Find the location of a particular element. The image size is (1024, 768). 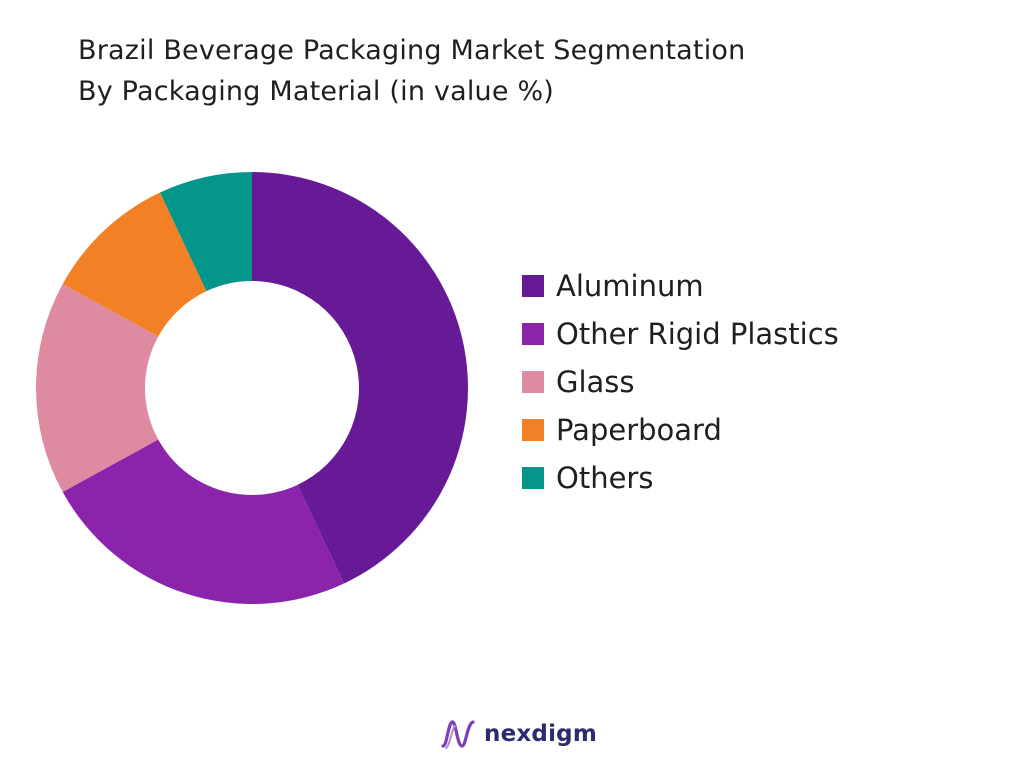

legend-item-others: Others is located at coordinates (680, 478).